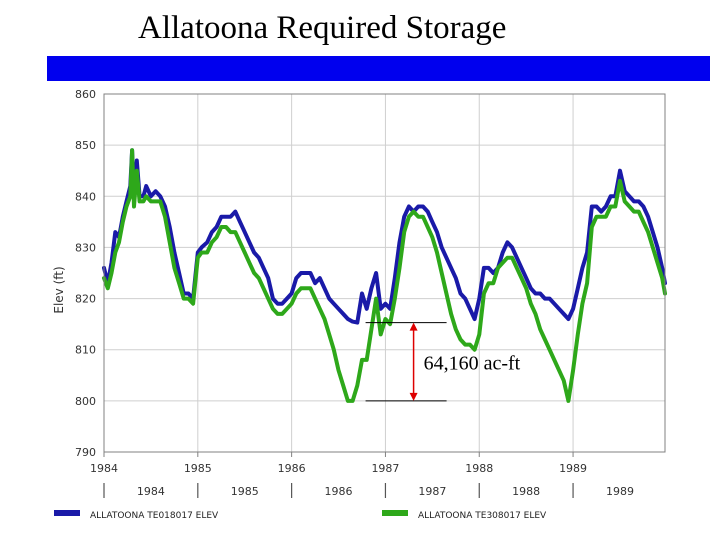 The width and height of the screenshot is (720, 540). What do you see at coordinates (620, 491) in the screenshot?
I see `period-label: 1989` at bounding box center [620, 491].